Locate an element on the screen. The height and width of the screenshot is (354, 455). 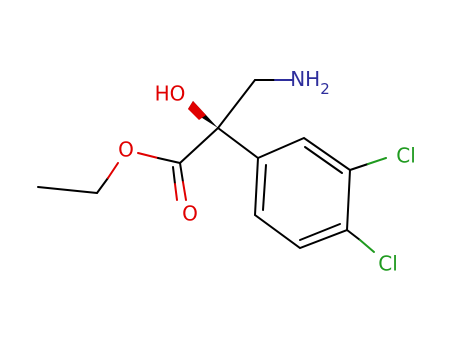
atom-label: HO is located at coordinates (170, 94).